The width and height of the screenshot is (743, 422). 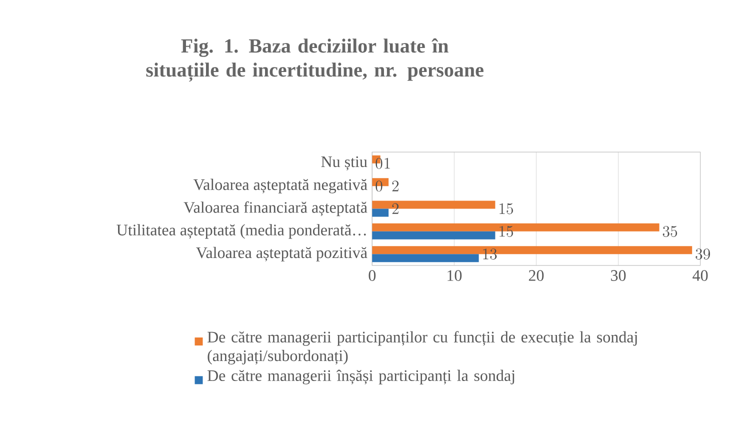 What do you see at coordinates (344, 163) in the screenshot?
I see `y-tick-label: Nu știu` at bounding box center [344, 163].